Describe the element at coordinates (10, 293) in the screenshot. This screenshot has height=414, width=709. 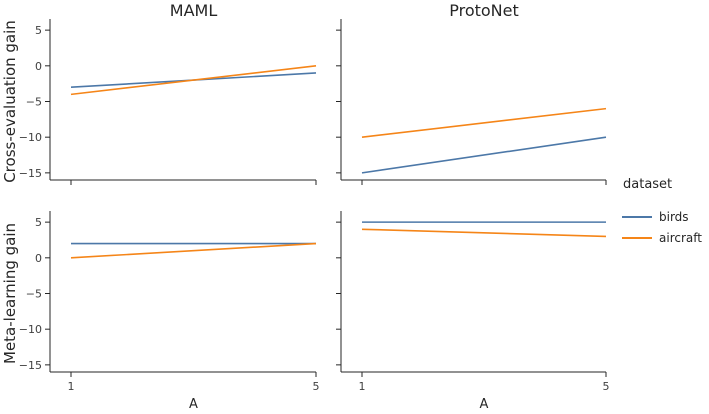
I see `y-axis-label-row-1: Meta-learning gain` at that location.